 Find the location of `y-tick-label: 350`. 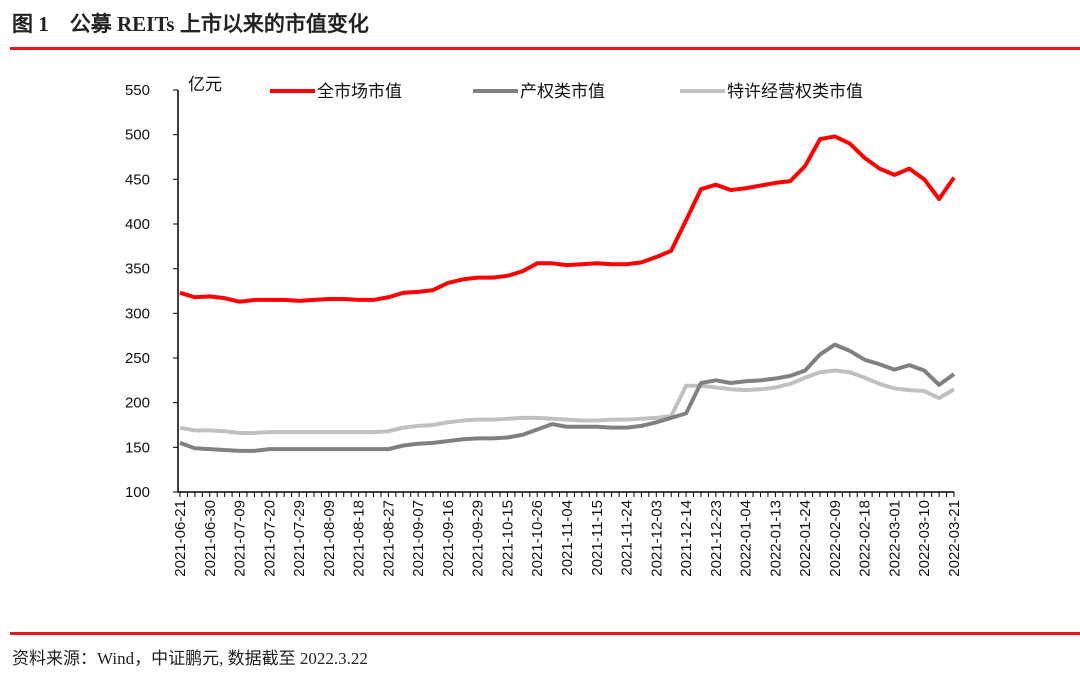

y-tick-label: 350 is located at coordinates (137, 269).